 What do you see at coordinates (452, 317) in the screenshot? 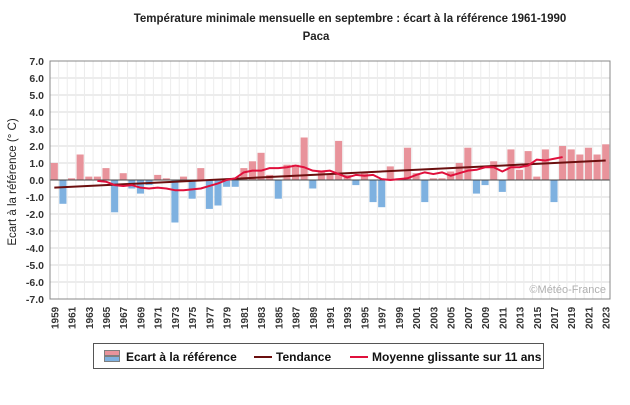
I see `x-tick-label: 2005` at bounding box center [452, 317].